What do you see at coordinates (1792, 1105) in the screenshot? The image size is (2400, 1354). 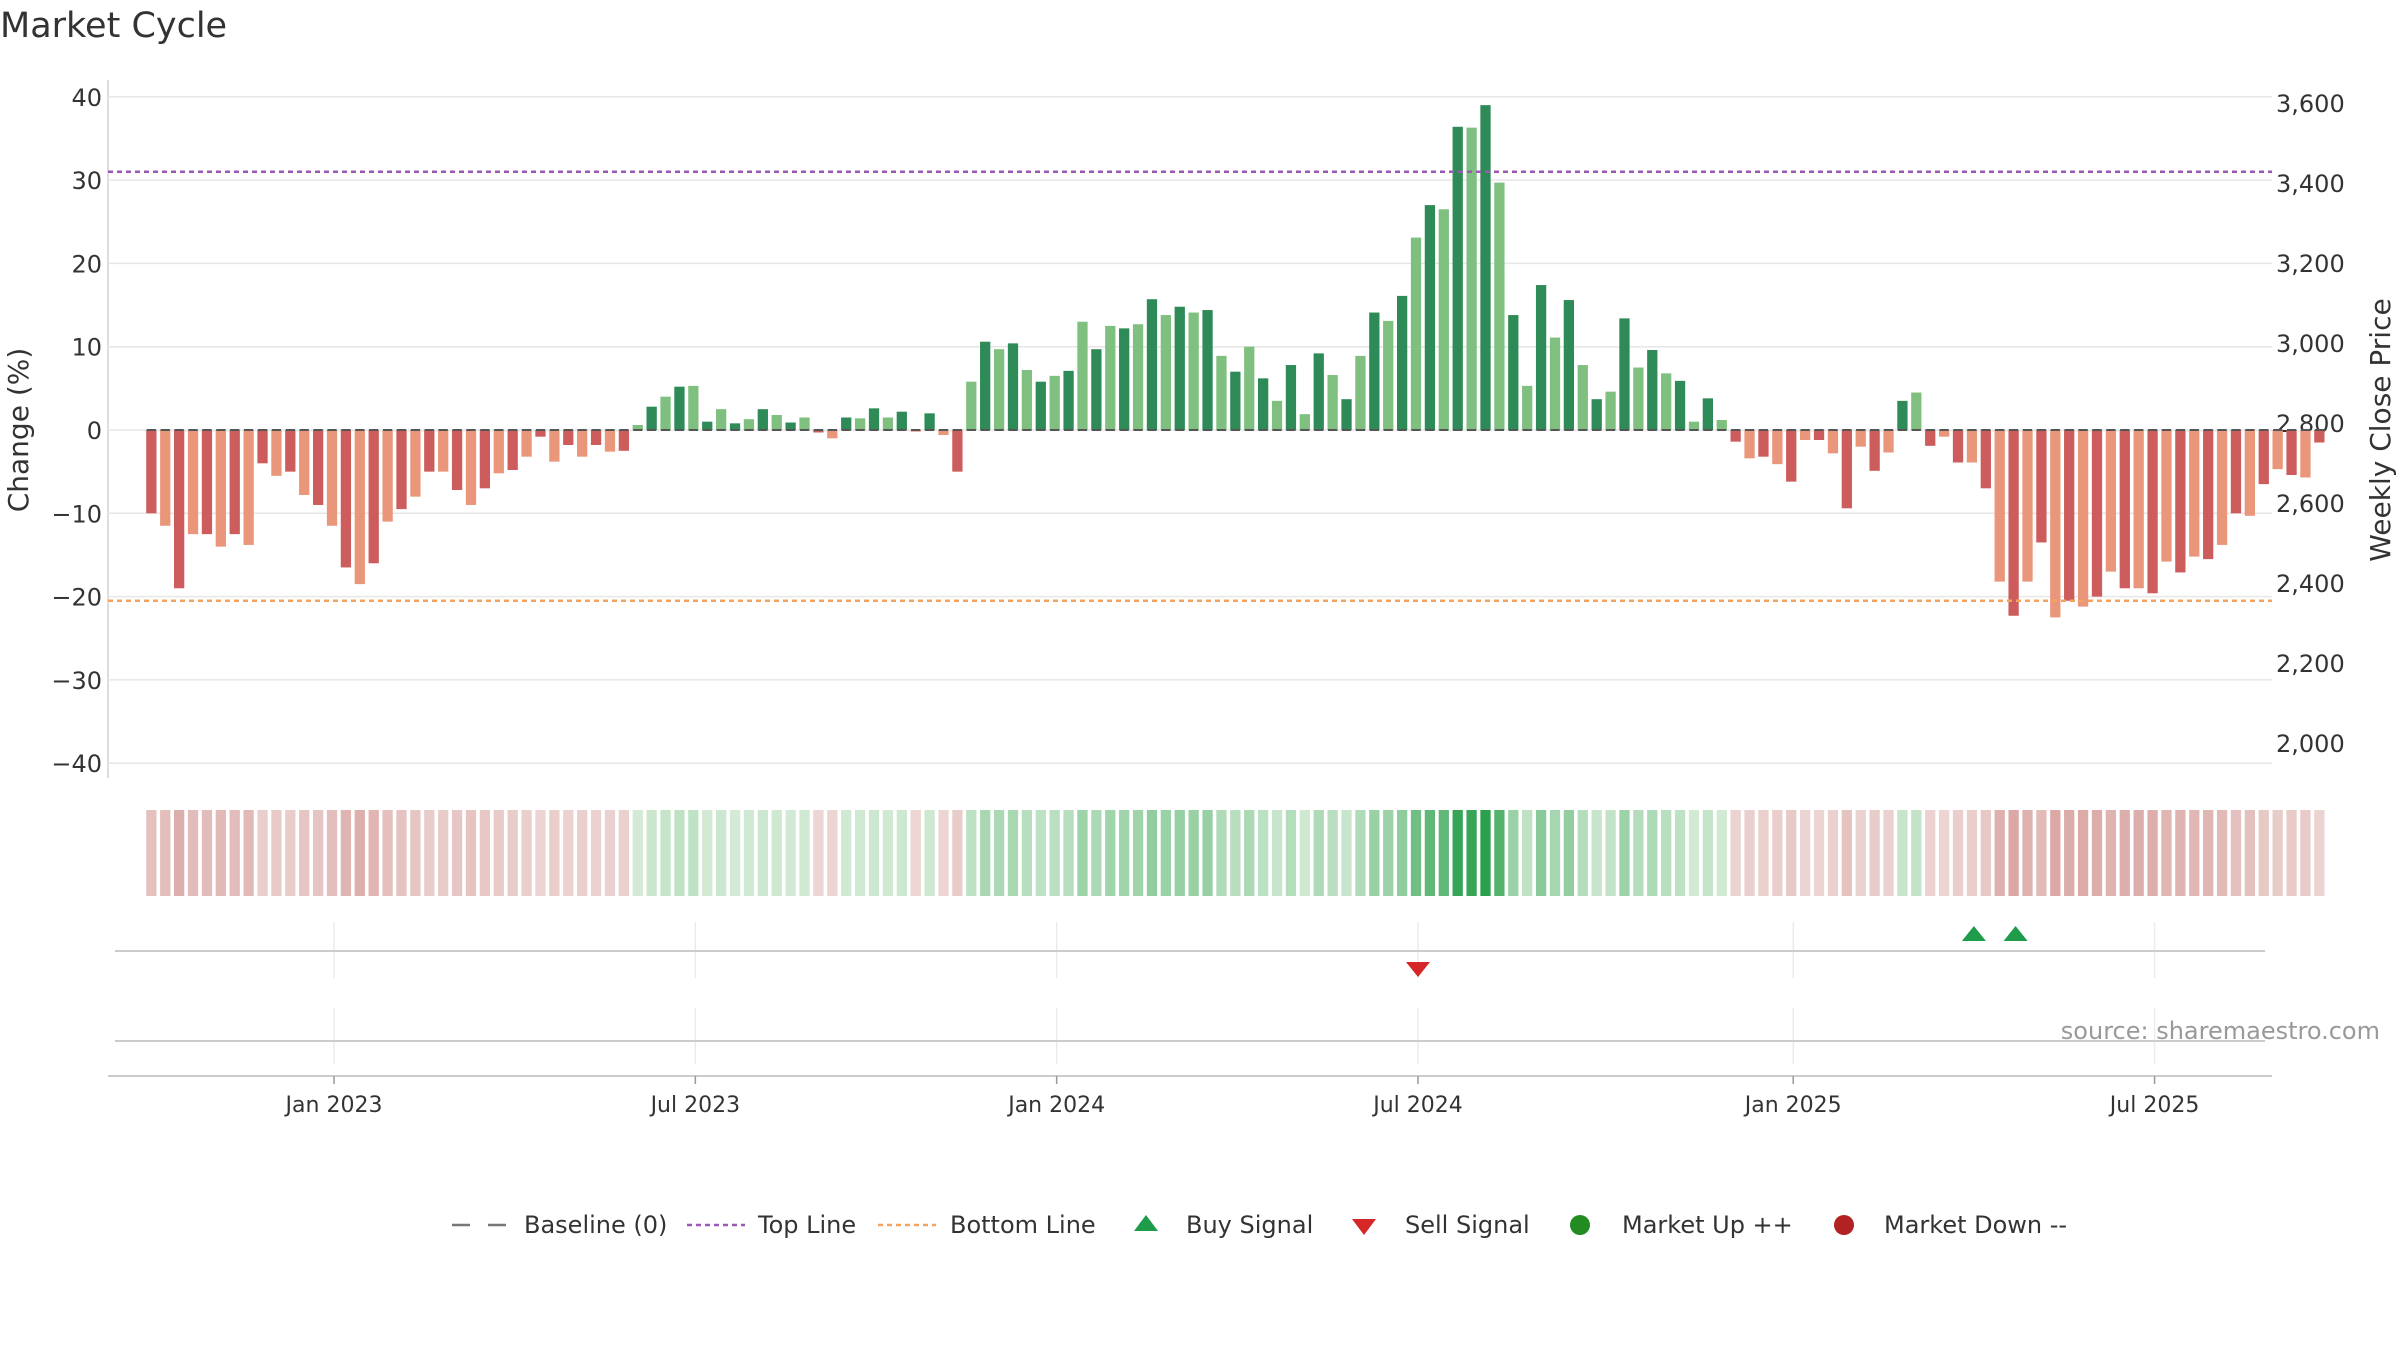 I see `x-tick-label: Jan 2025` at bounding box center [1792, 1105].